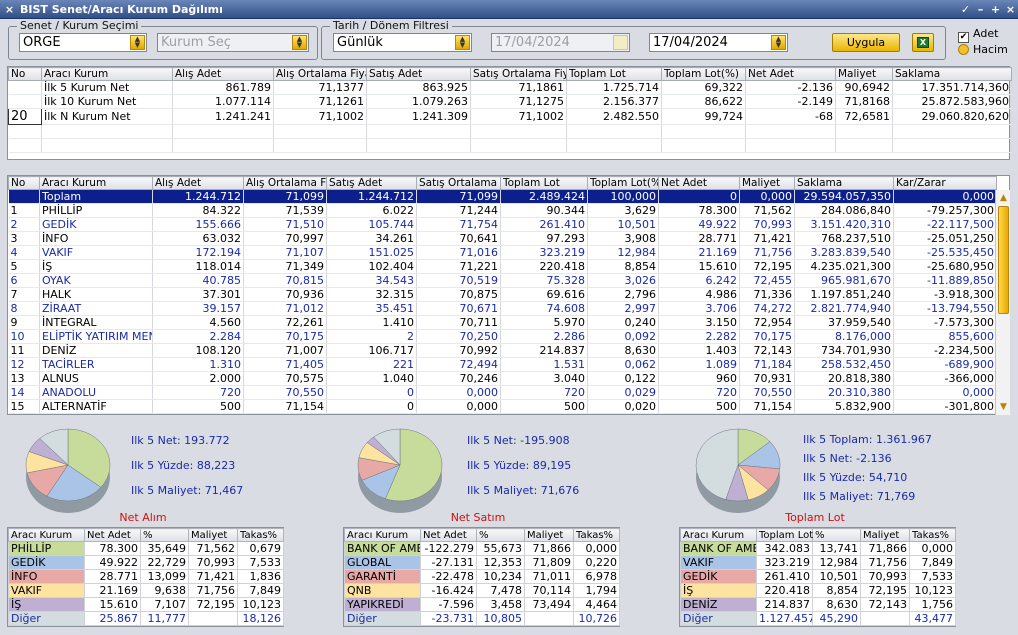  I want to click on list-item: DENİZ 214.837 8,630 72,143 1,756, so click(818, 604).